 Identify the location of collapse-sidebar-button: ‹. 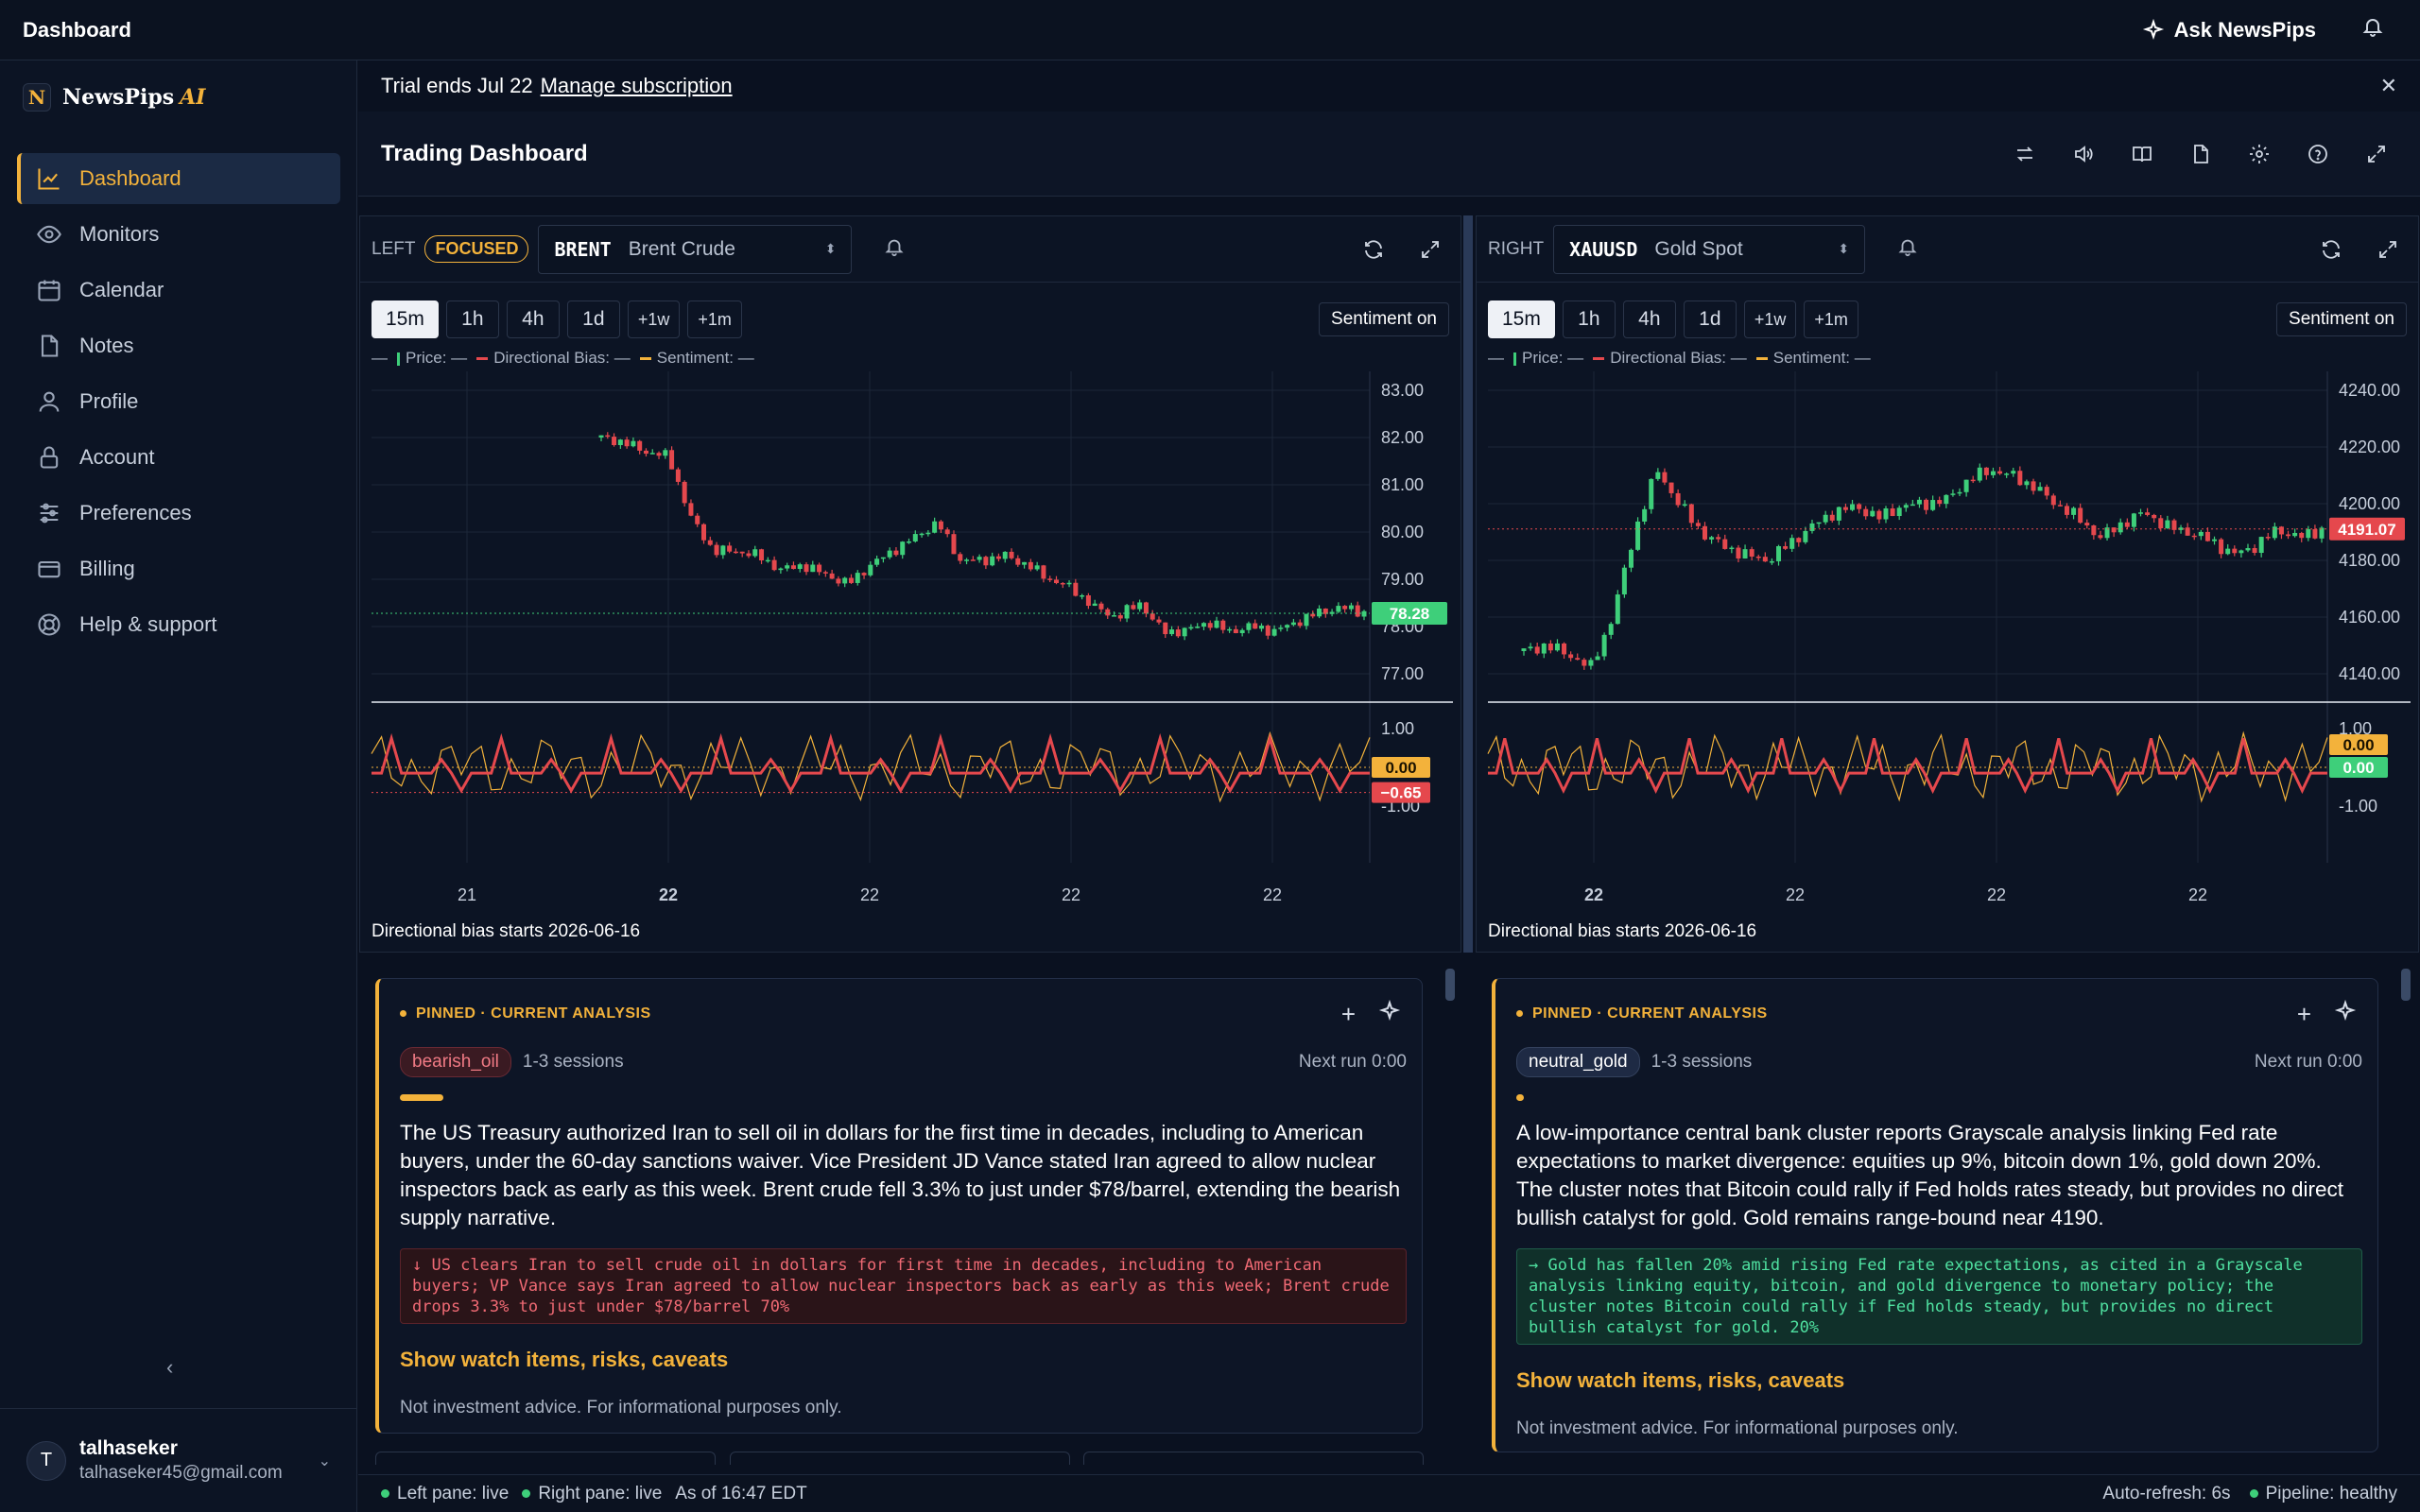
(169, 1367).